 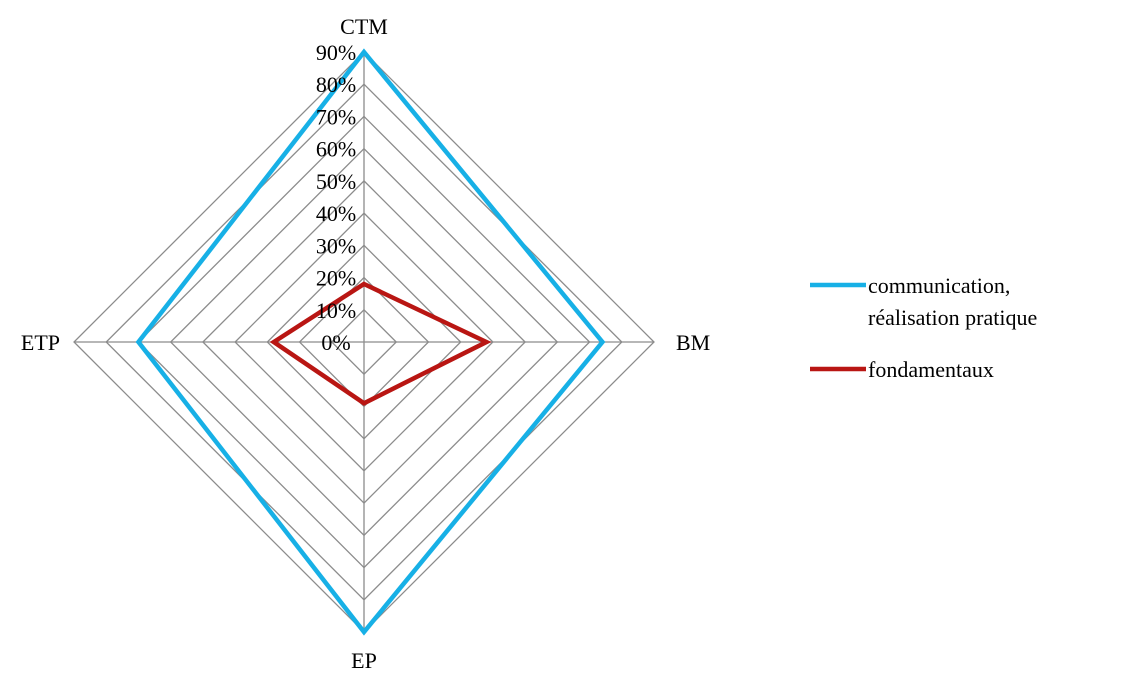 I want to click on category-label: BM, so click(x=693, y=342).